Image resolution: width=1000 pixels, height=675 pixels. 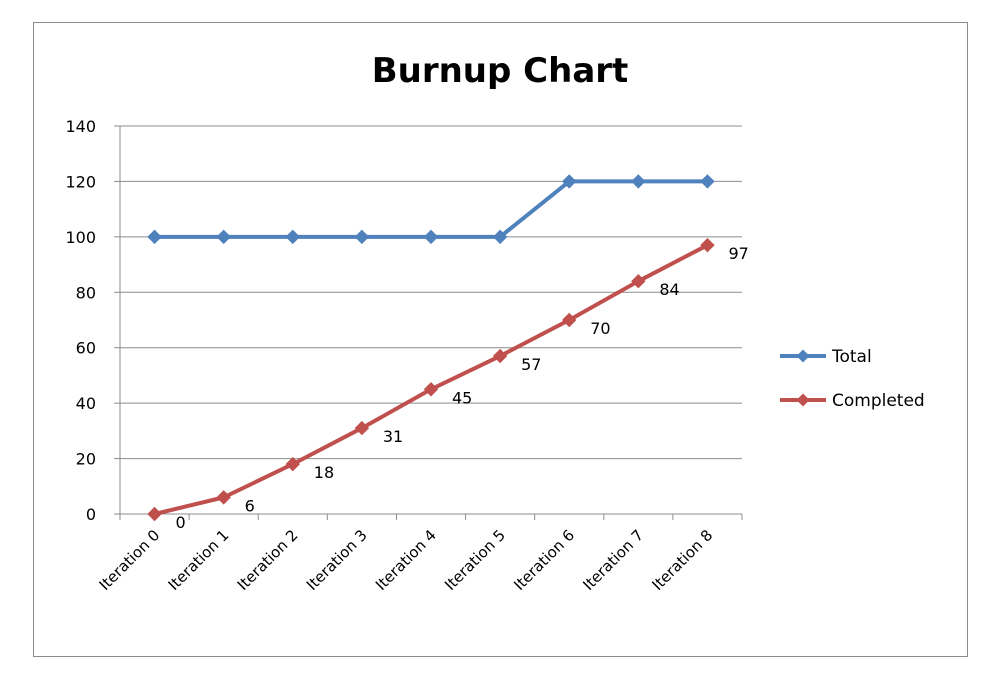 What do you see at coordinates (682, 560) in the screenshot?
I see `x-tick-label: Iteration 8` at bounding box center [682, 560].